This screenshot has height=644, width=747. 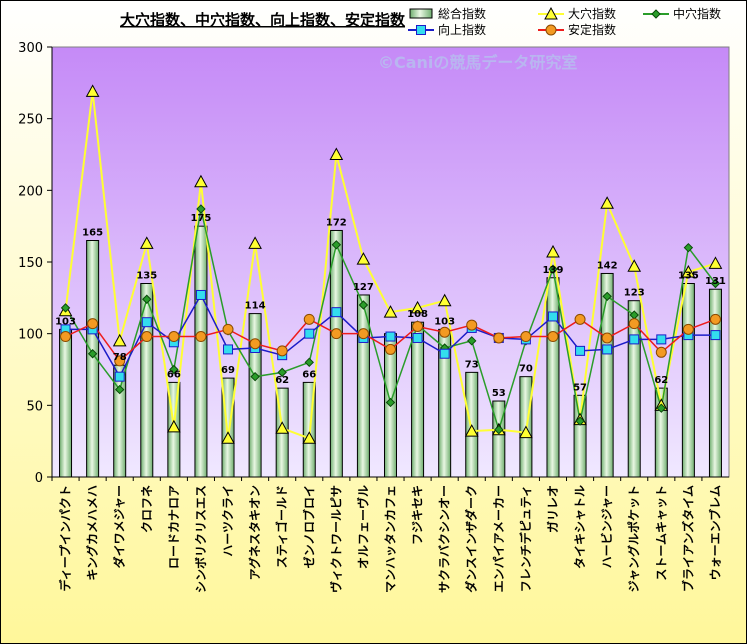 I want to click on x-category-label: ダンスインザダーク, so click(x=471, y=539).